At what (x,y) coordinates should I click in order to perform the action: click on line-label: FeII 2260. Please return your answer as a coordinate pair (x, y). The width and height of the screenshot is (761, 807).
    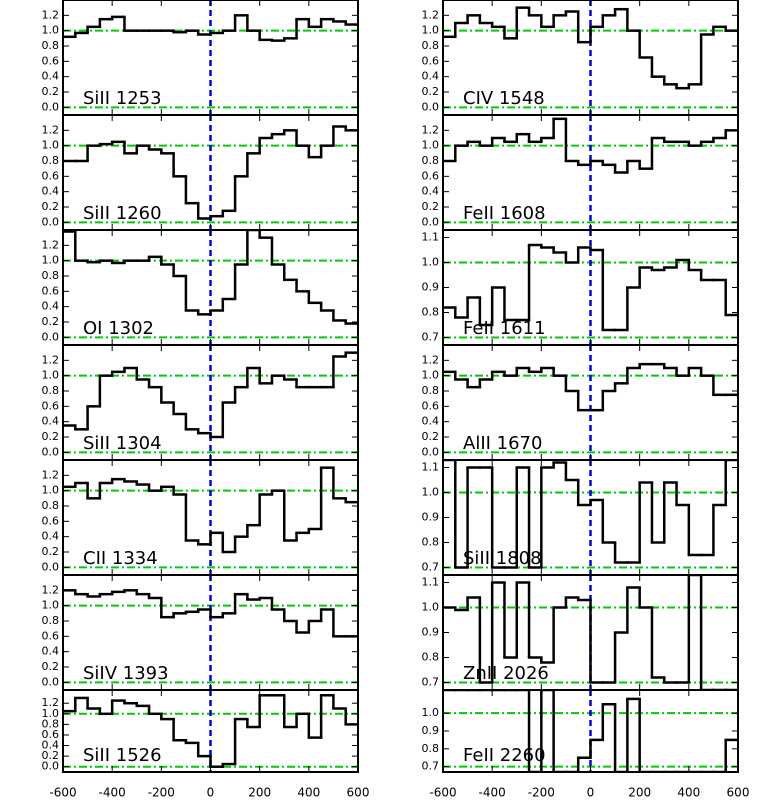
    Looking at the image, I should click on (504, 755).